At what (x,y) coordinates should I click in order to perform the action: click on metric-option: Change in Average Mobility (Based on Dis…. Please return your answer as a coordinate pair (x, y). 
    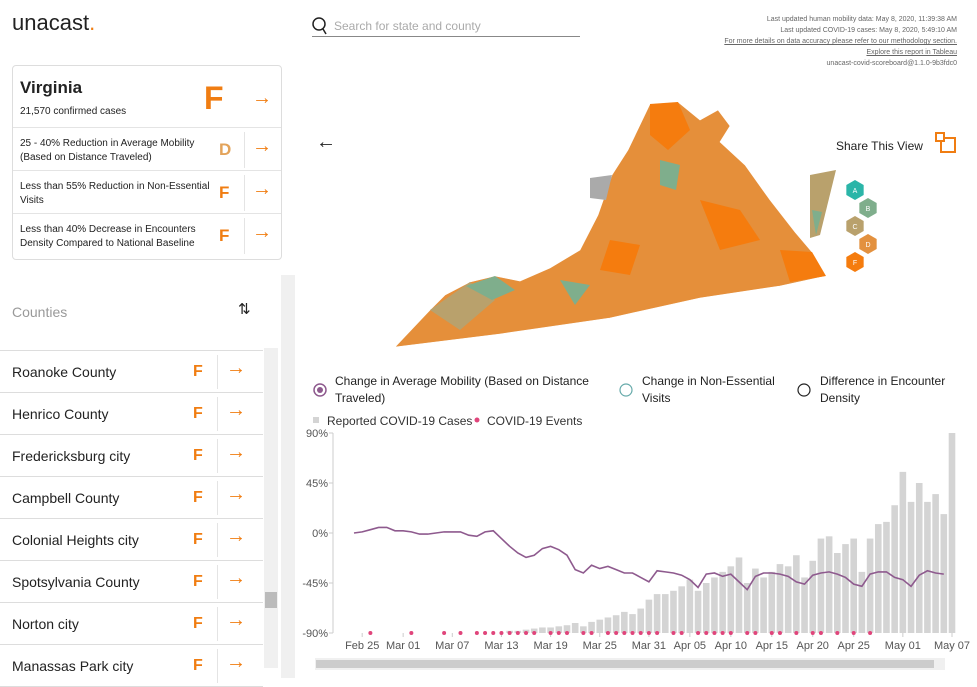
    Looking at the image, I should click on (462, 389).